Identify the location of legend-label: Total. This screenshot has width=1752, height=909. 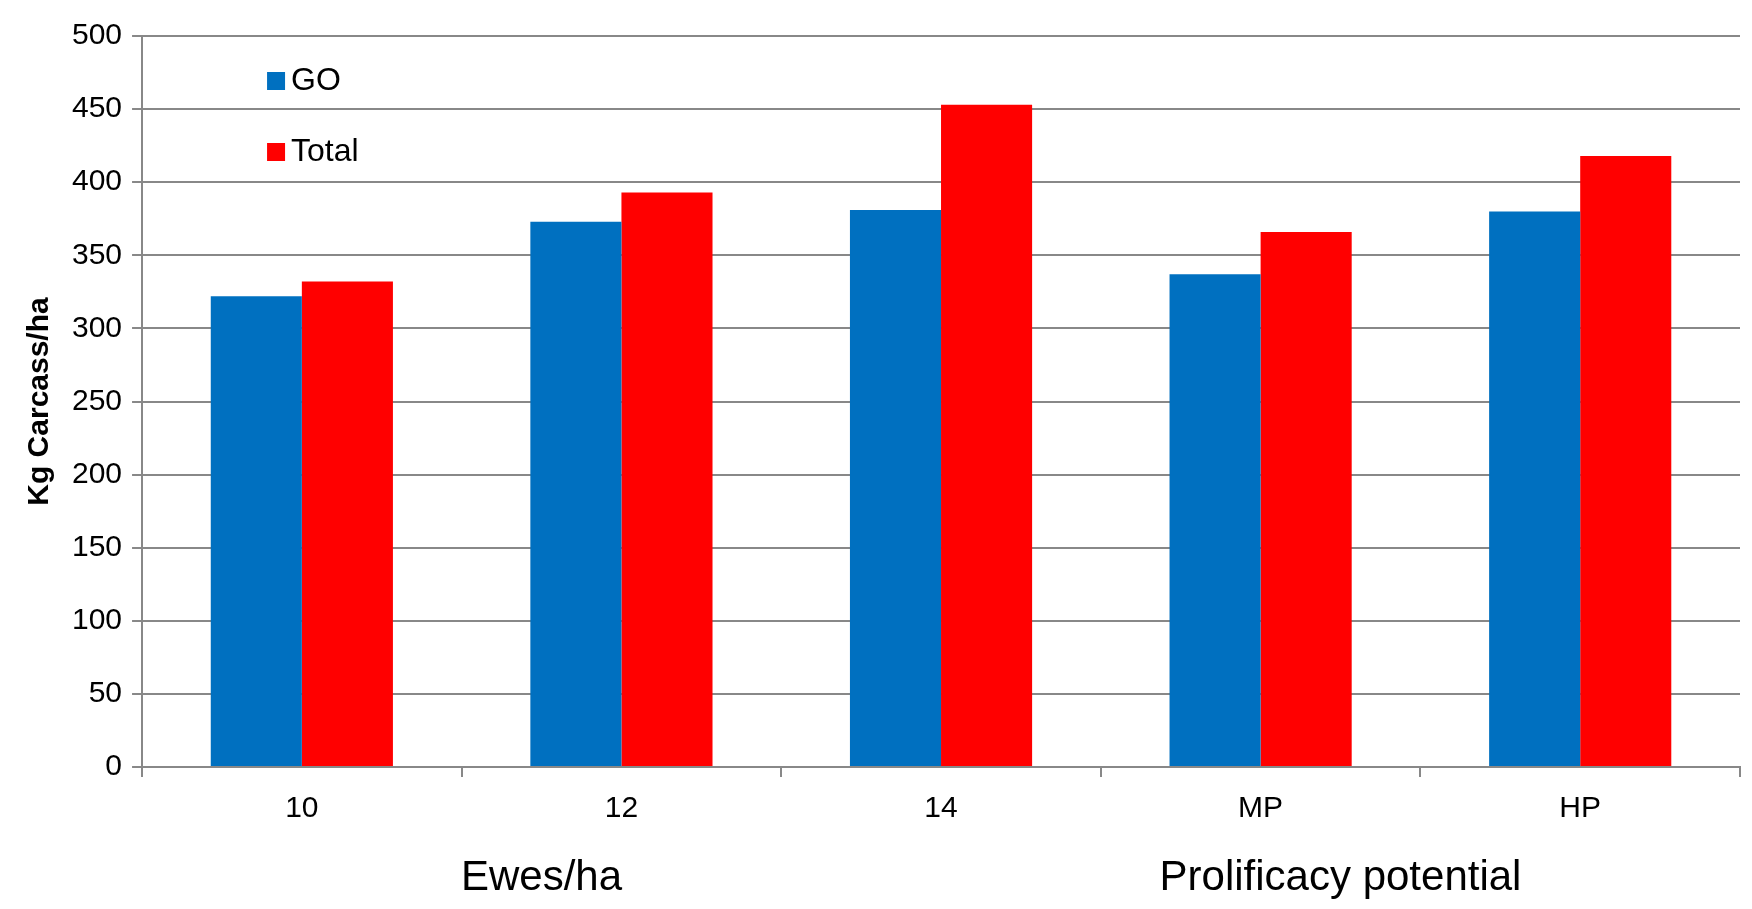
(325, 149).